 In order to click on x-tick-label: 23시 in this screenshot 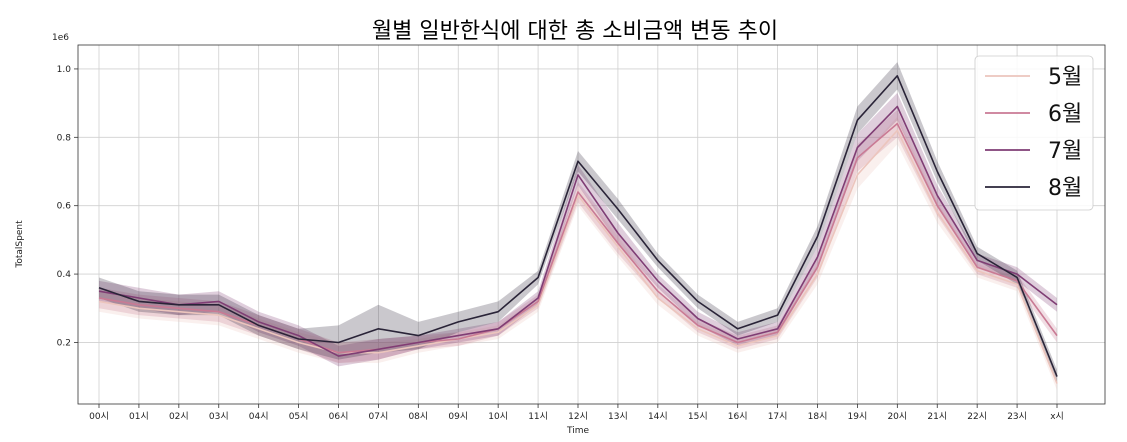, I will do `click(1017, 416)`.